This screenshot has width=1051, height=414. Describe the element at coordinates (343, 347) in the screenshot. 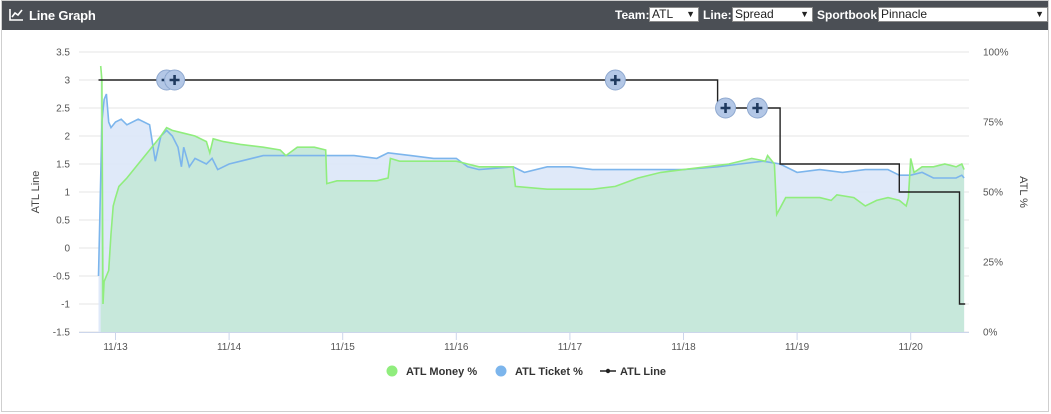

I see `x-tick-label: 11/15` at that location.